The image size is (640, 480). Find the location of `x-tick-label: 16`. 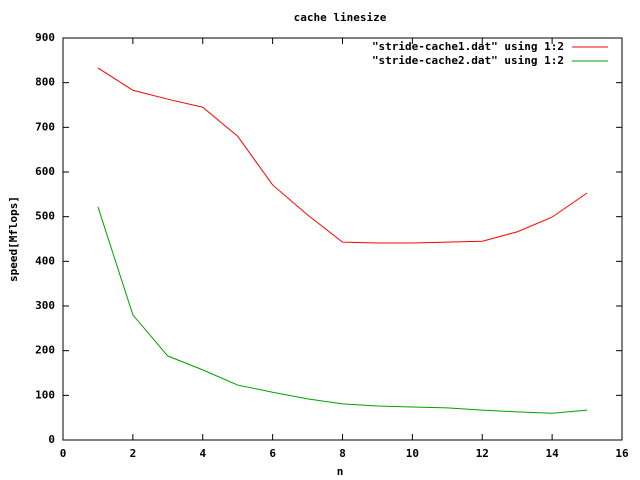

x-tick-label: 16 is located at coordinates (622, 453).